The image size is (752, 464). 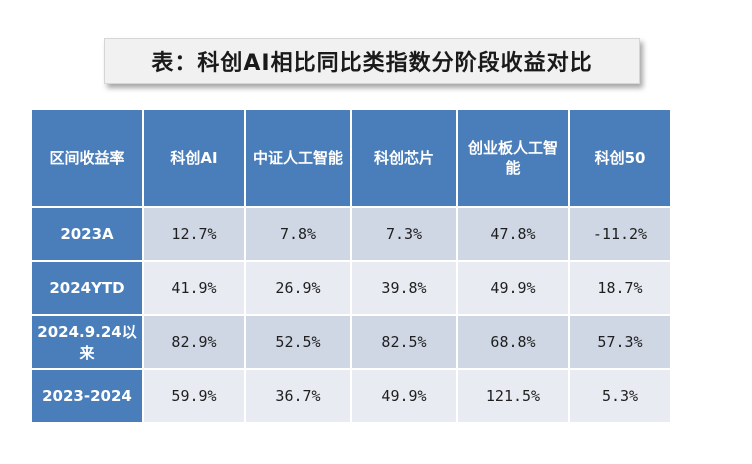 I want to click on header-kechuang-ai: 科创AI, so click(x=194, y=158).